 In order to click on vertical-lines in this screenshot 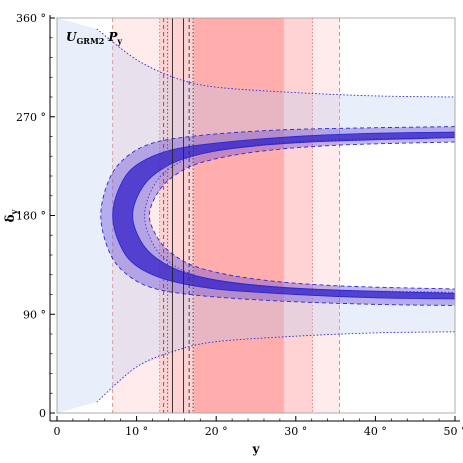, I will do `click(178, 215)`.